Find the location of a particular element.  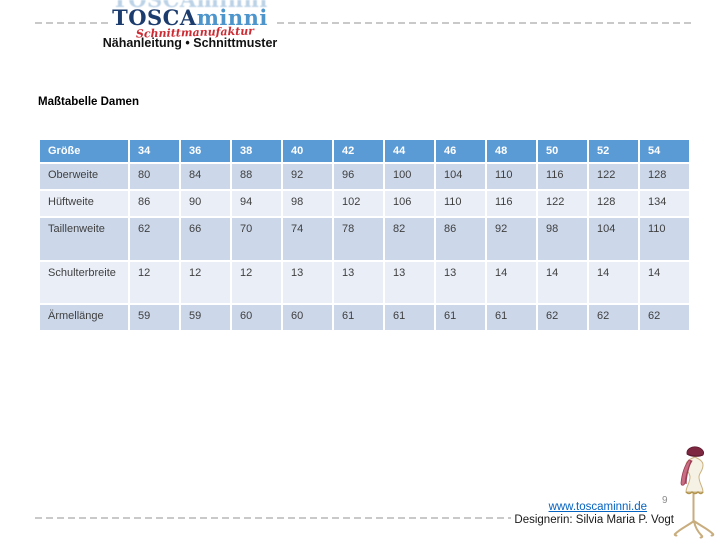

cell-value: 102 is located at coordinates (358, 203).